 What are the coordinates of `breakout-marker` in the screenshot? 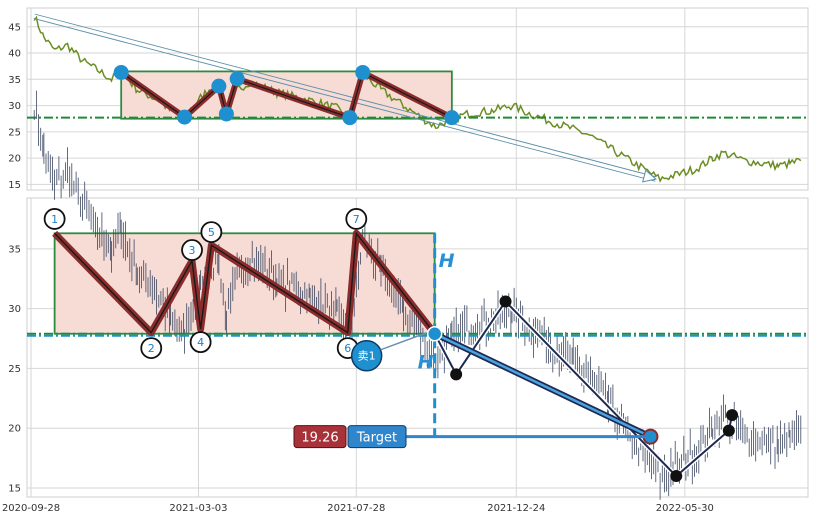 It's located at (434, 333).